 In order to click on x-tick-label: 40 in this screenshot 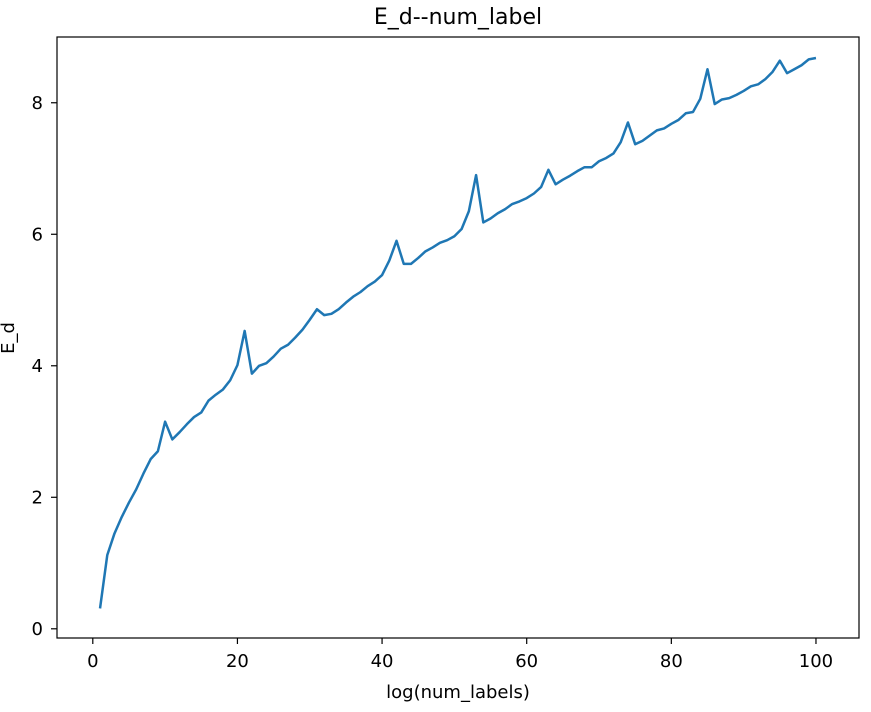, I will do `click(382, 661)`.